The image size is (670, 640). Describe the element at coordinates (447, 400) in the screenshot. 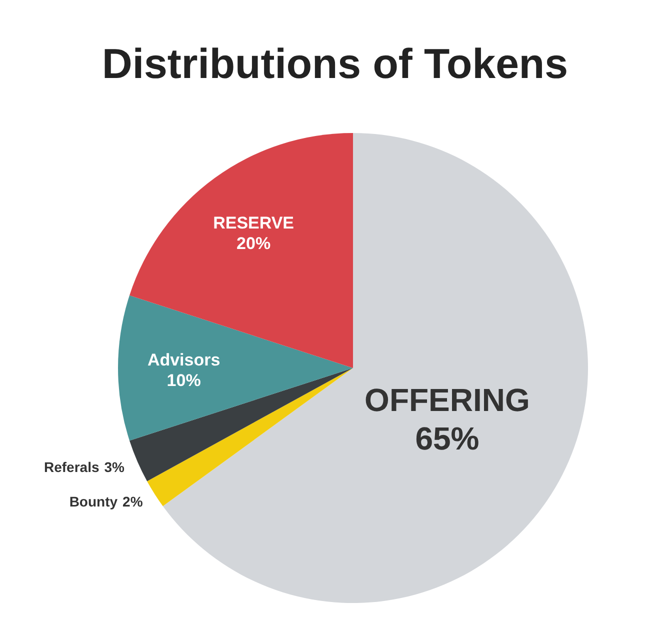

I see `slice-label: OFFERING` at that location.